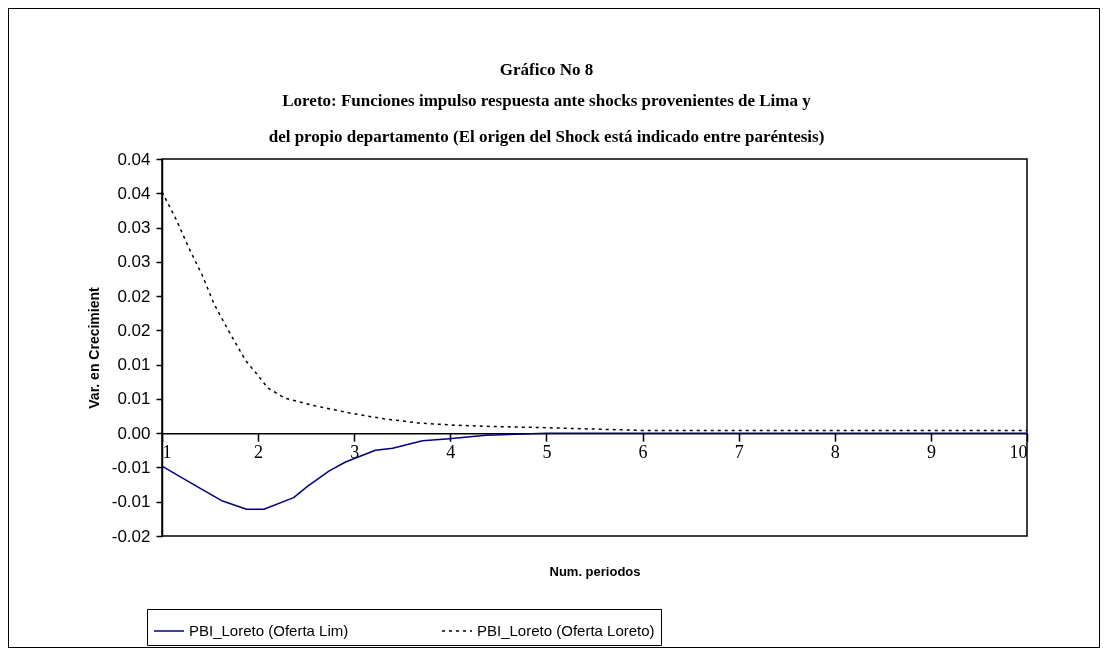 This screenshot has width=1109, height=656. Describe the element at coordinates (134, 433) in the screenshot. I see `y-tick-label: 0.00` at that location.